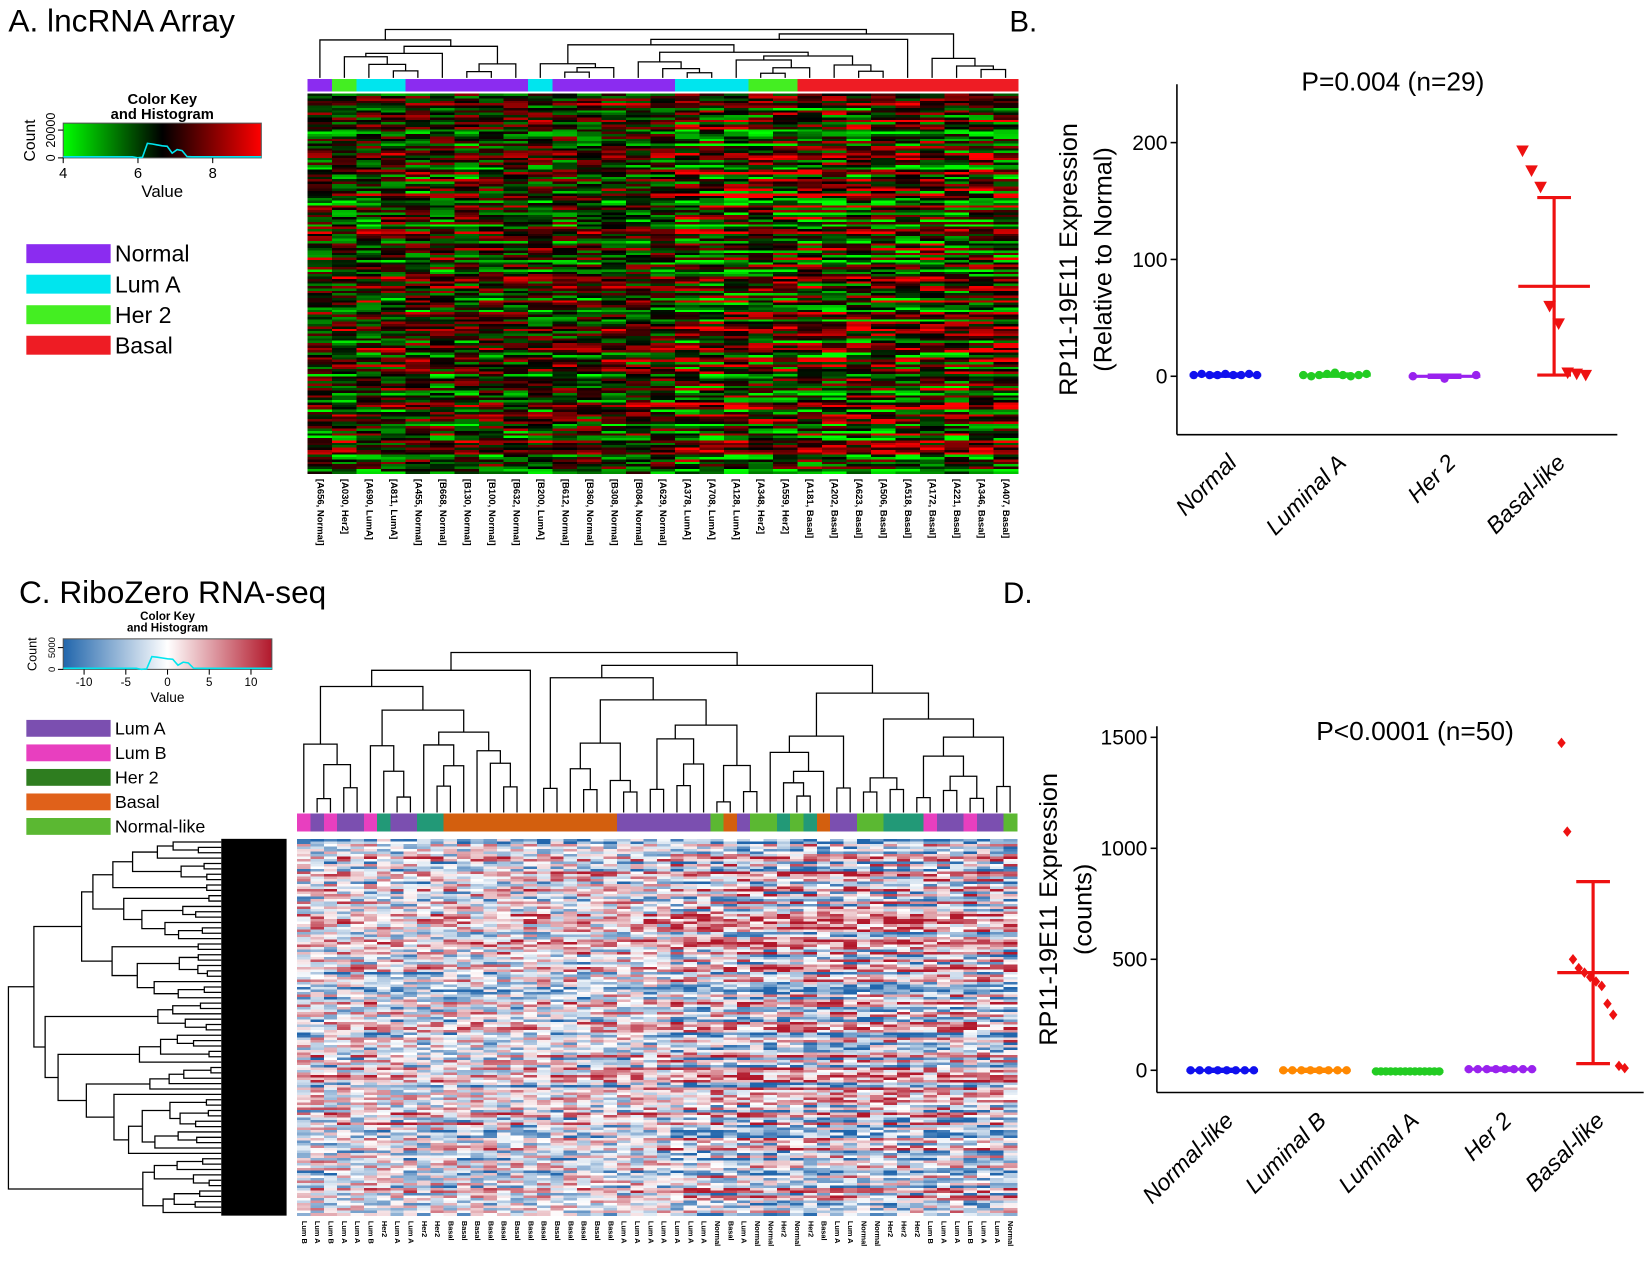  I want to click on panel-label: D., so click(1017, 593).